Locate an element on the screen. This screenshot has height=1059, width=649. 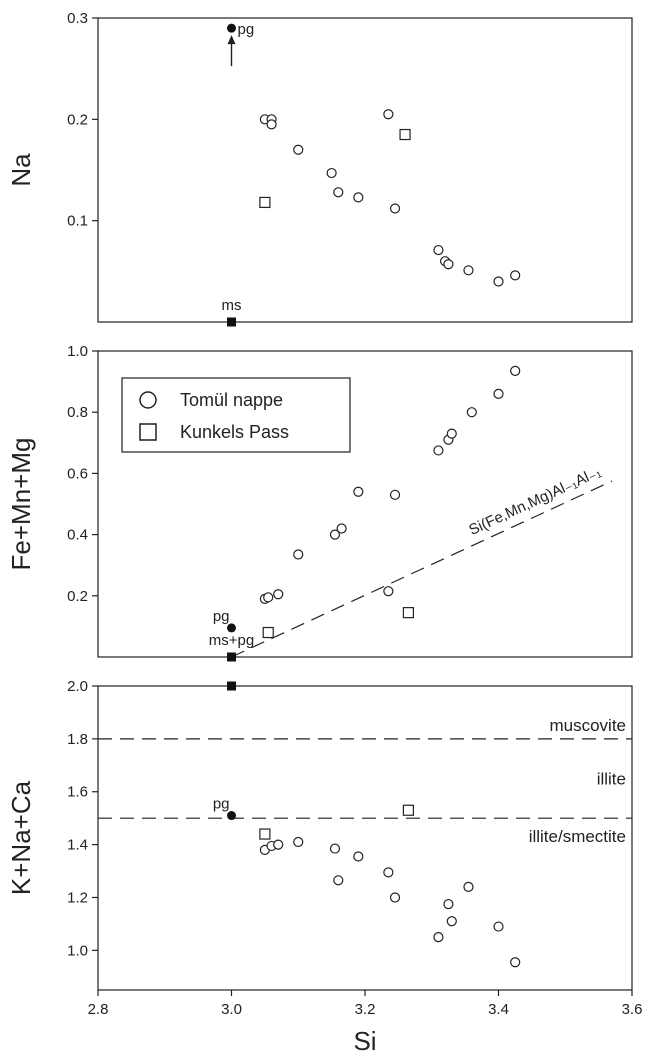
y-axis-title: Fe+Mn+Mg is located at coordinates (21, 504).